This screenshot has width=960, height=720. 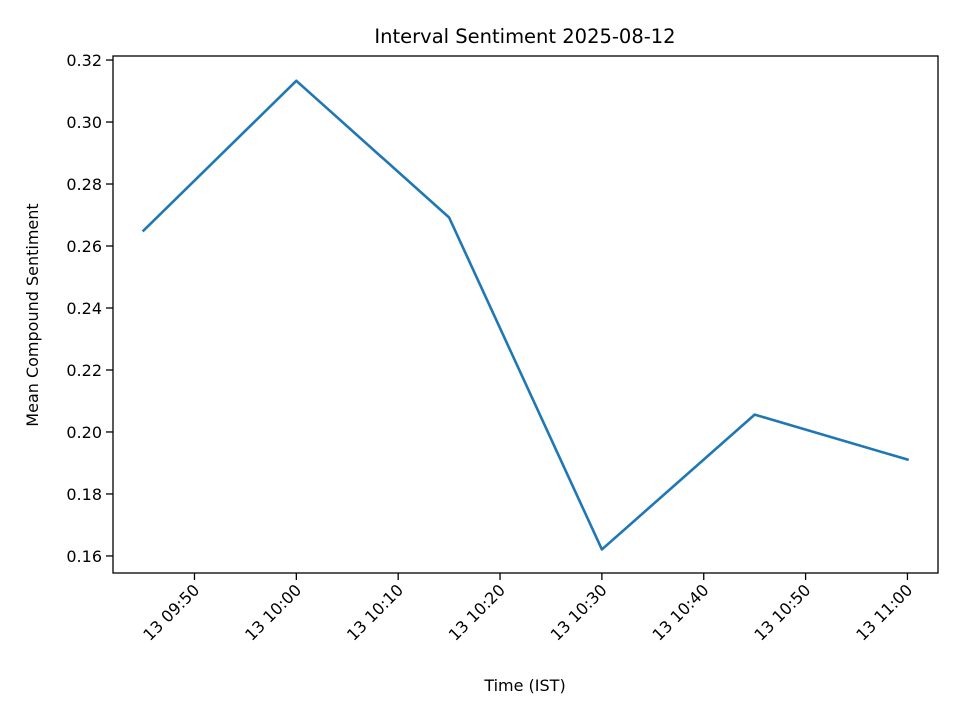 I want to click on y-tick-label: 0.28, so click(x=84, y=184).